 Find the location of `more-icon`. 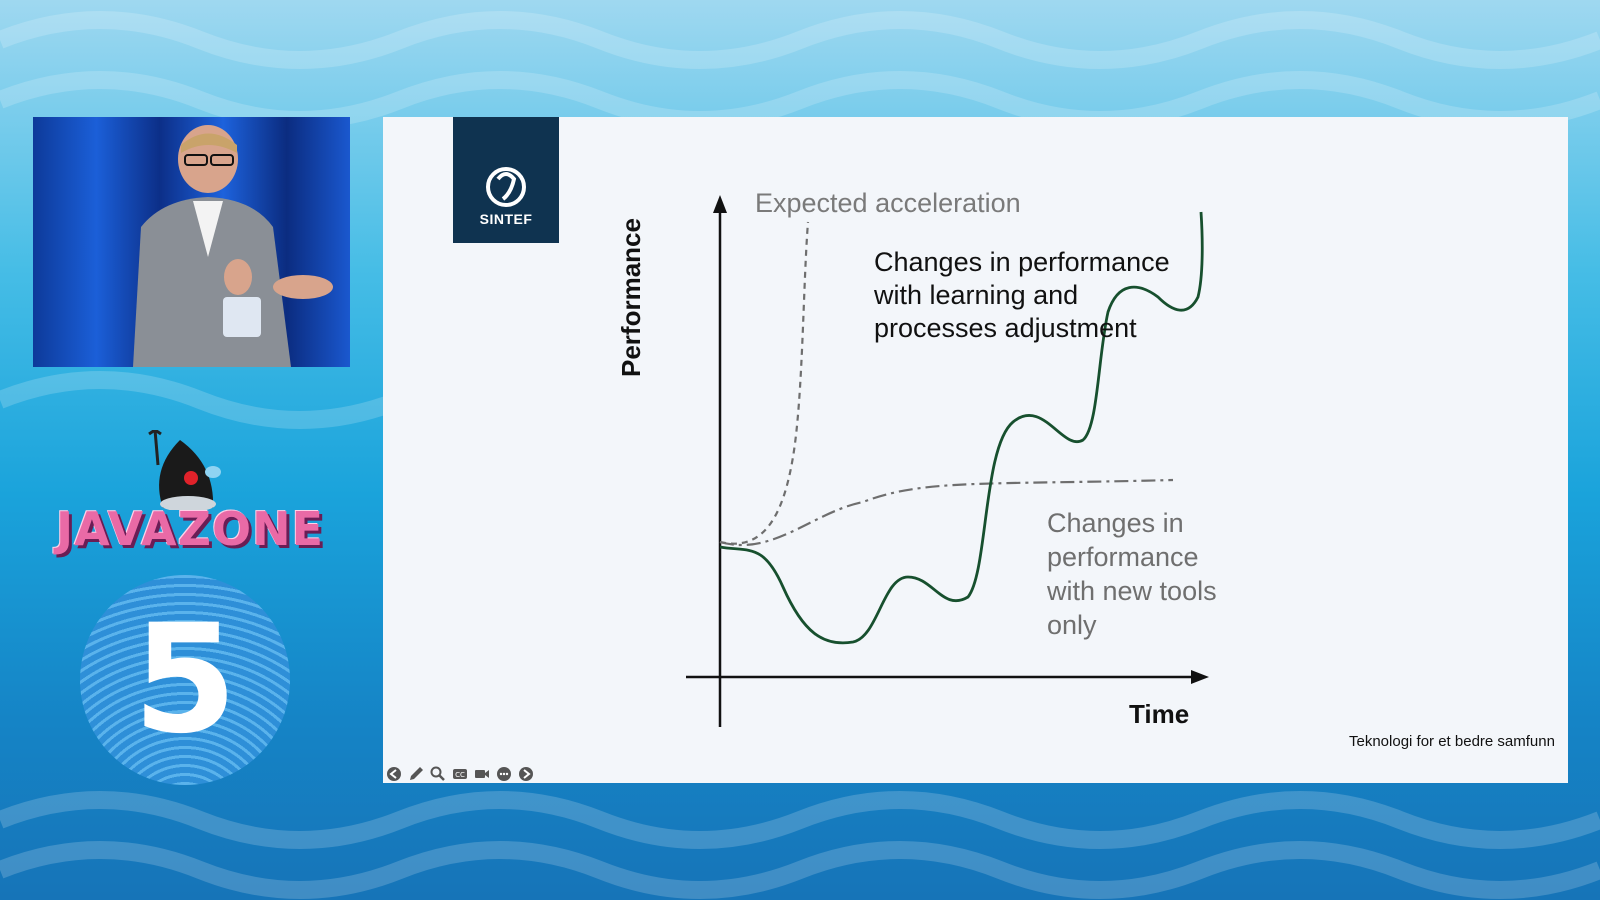

more-icon is located at coordinates (504, 774).